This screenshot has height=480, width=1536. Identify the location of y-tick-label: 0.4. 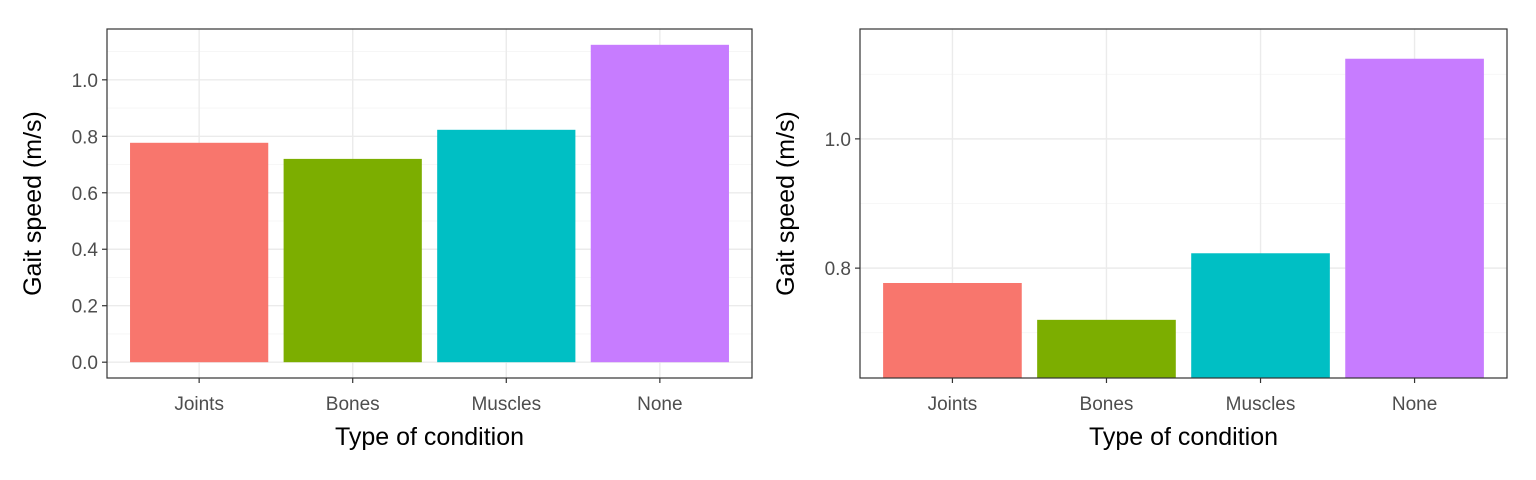
(85, 250).